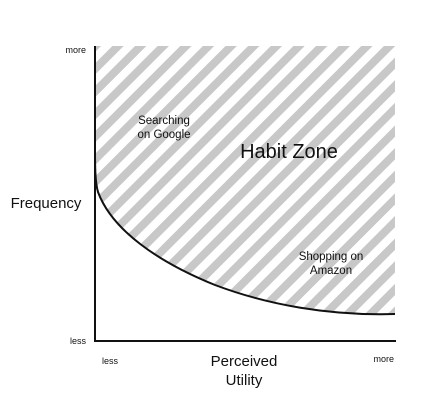 Image resolution: width=425 pixels, height=407 pixels. What do you see at coordinates (164, 121) in the screenshot?
I see `google-annotation-line1: Searching` at bounding box center [164, 121].